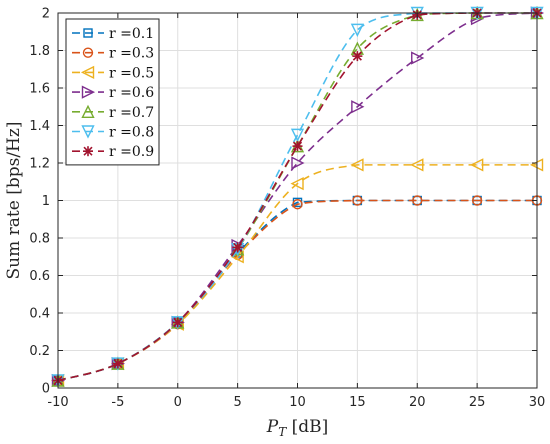 This screenshot has width=550, height=444. What do you see at coordinates (117, 402) in the screenshot?
I see `x-tick-label: -5` at bounding box center [117, 402].